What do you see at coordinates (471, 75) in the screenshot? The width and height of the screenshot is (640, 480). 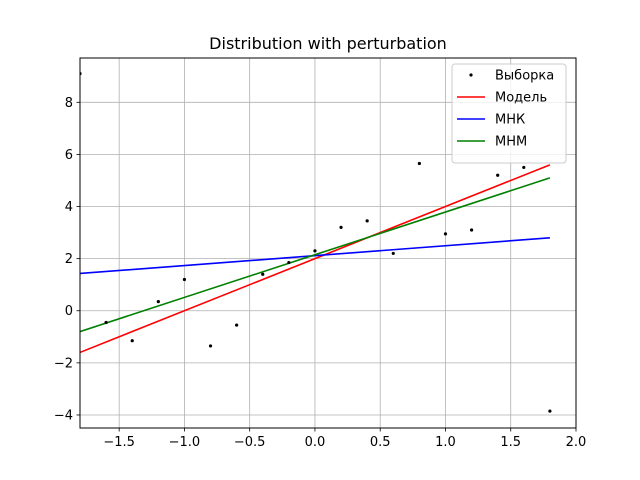 I see `legend-marker` at bounding box center [471, 75].